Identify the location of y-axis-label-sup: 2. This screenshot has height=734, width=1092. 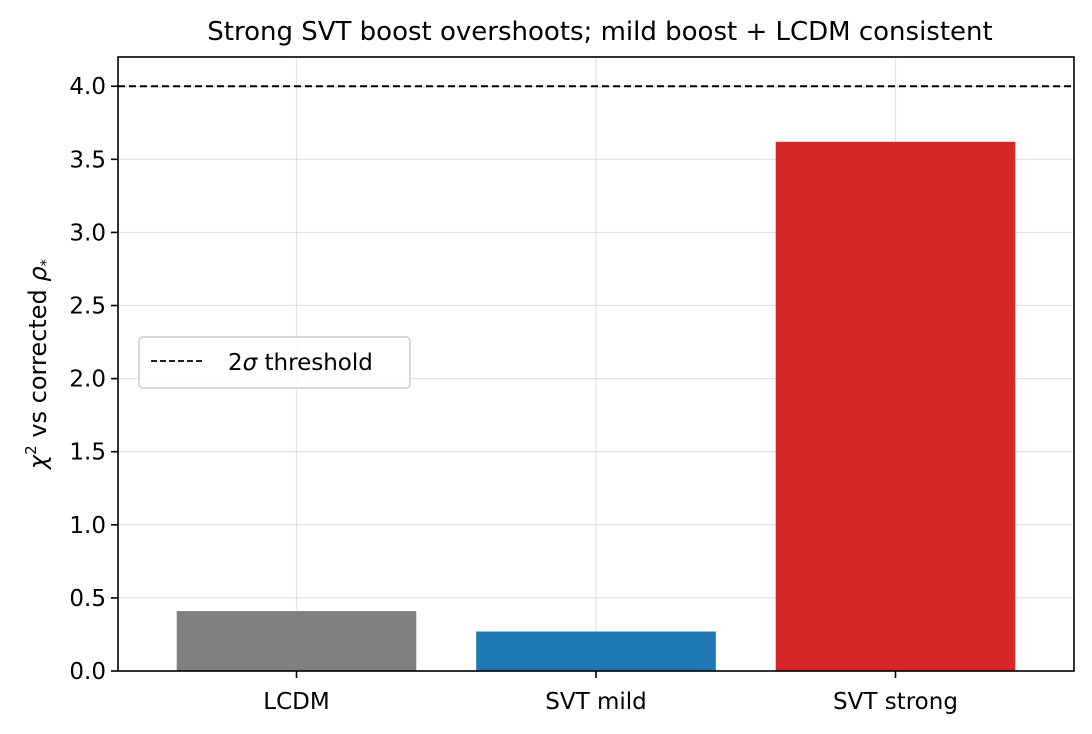
(31, 450).